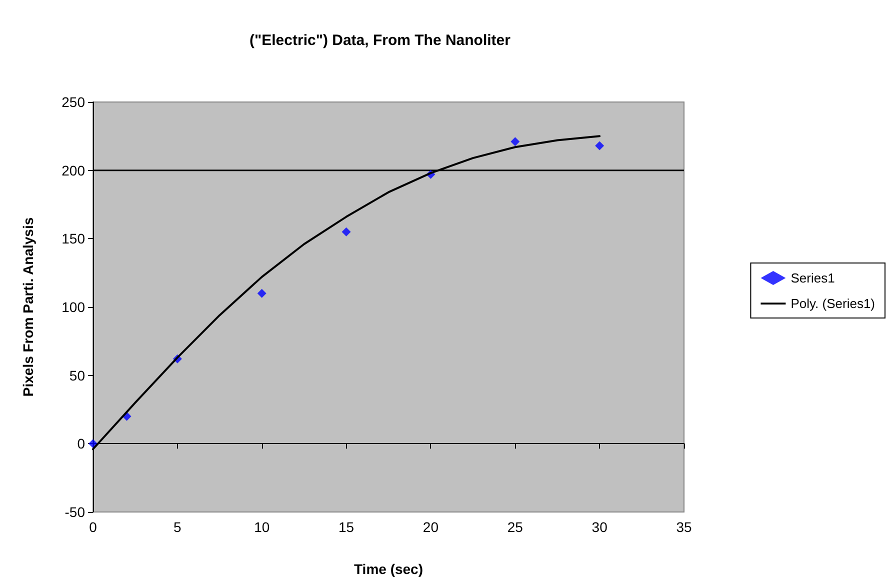  Describe the element at coordinates (74, 307) in the screenshot. I see `y-tick-label: 100` at that location.